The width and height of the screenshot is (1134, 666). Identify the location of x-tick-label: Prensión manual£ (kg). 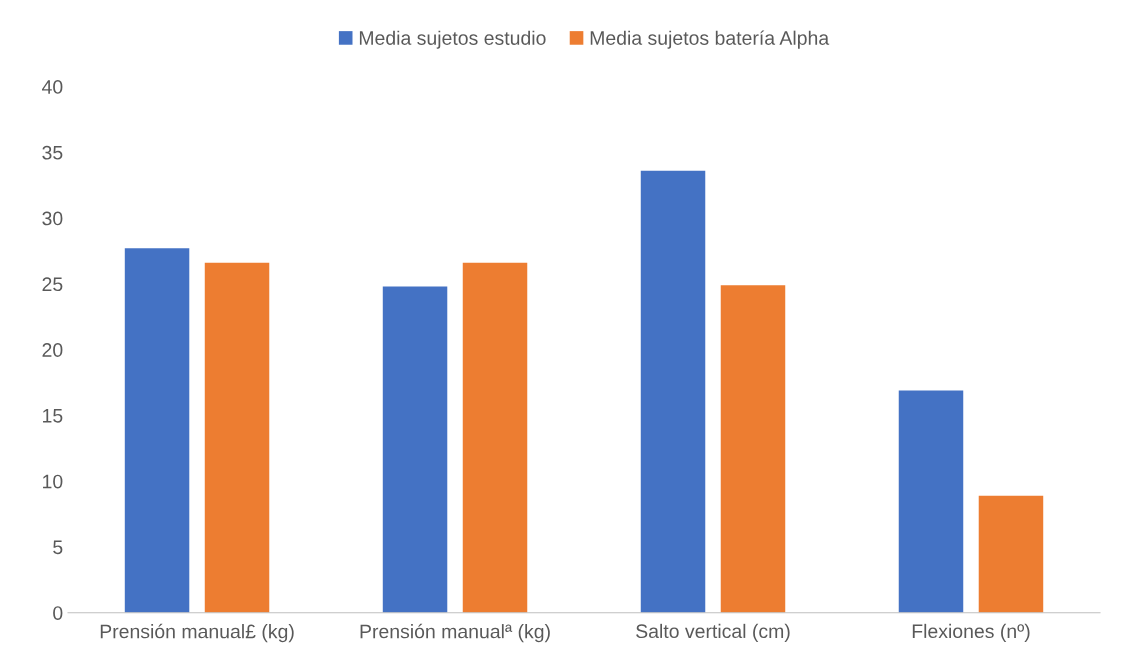
(197, 633).